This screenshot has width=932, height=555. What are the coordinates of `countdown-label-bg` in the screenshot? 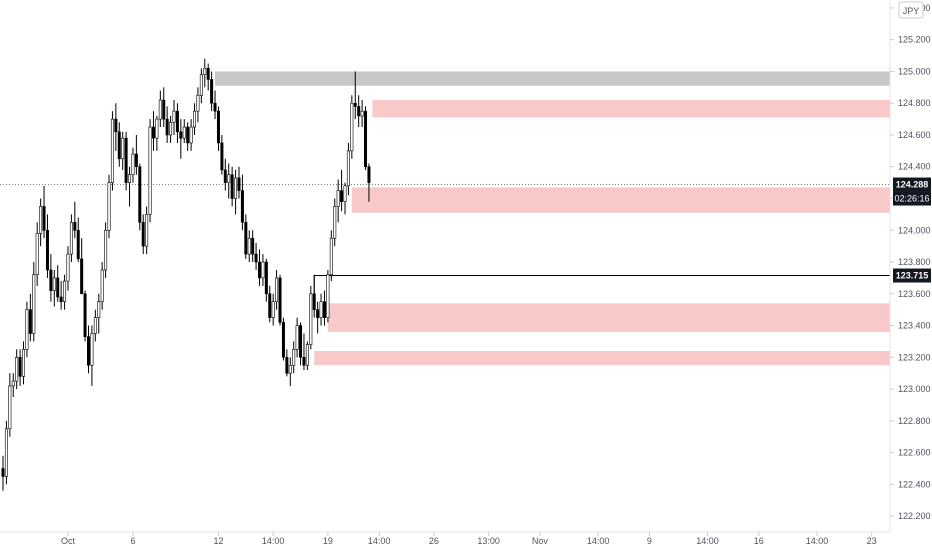 It's located at (912, 198).